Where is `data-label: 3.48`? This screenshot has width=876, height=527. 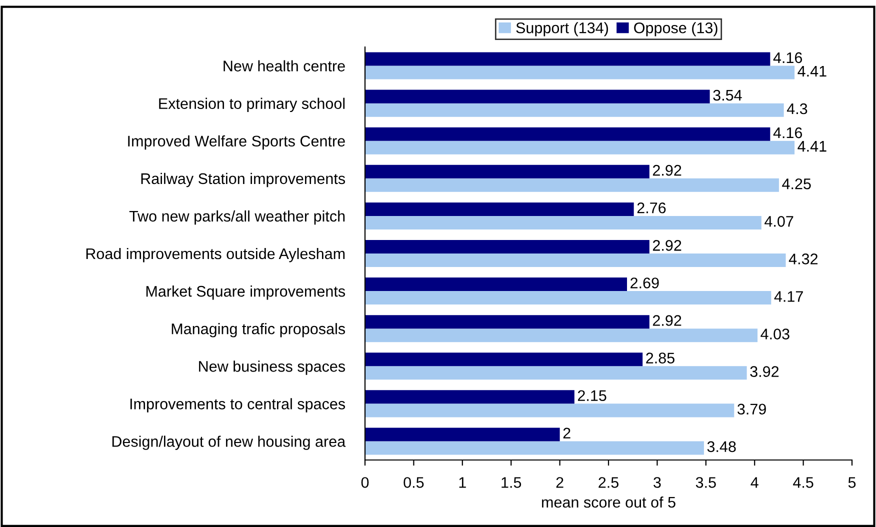
data-label: 3.48 is located at coordinates (721, 446).